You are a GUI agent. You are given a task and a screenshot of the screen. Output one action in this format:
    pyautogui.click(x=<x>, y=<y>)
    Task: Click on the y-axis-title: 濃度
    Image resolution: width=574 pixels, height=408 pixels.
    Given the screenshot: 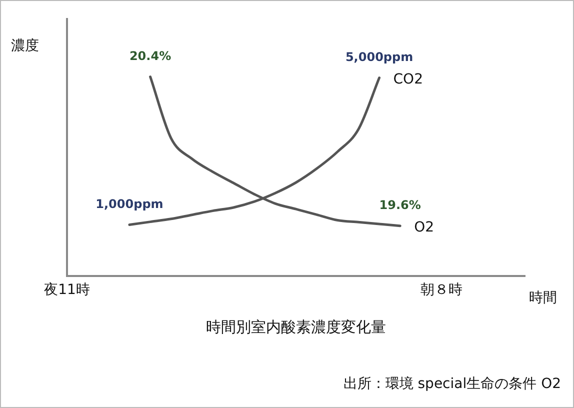 What is the action you would take?
    pyautogui.click(x=25, y=46)
    